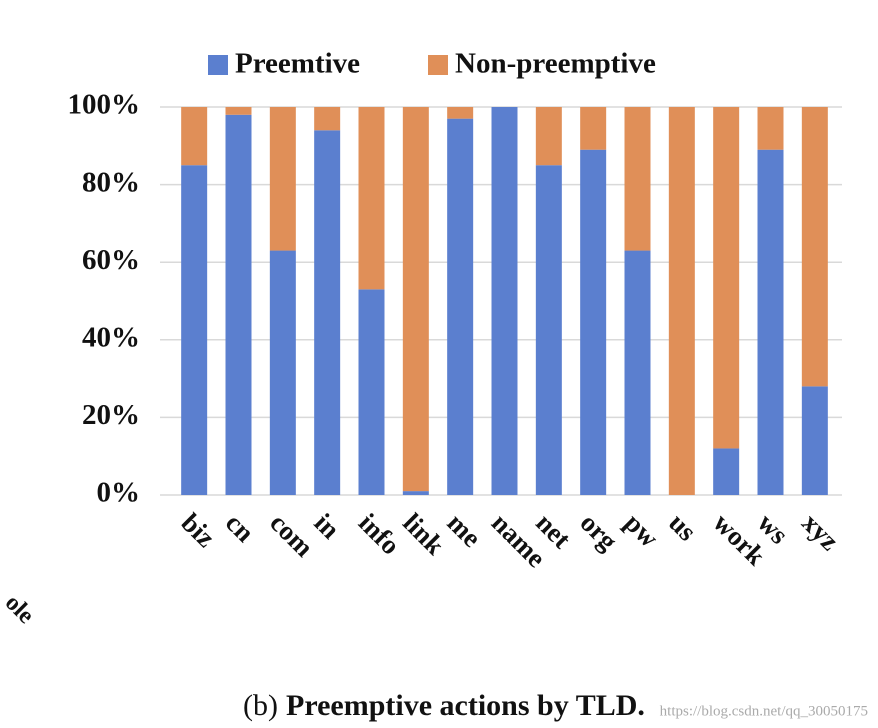  What do you see at coordinates (555, 64) in the screenshot?
I see `legend-label: Non-preemptive` at bounding box center [555, 64].